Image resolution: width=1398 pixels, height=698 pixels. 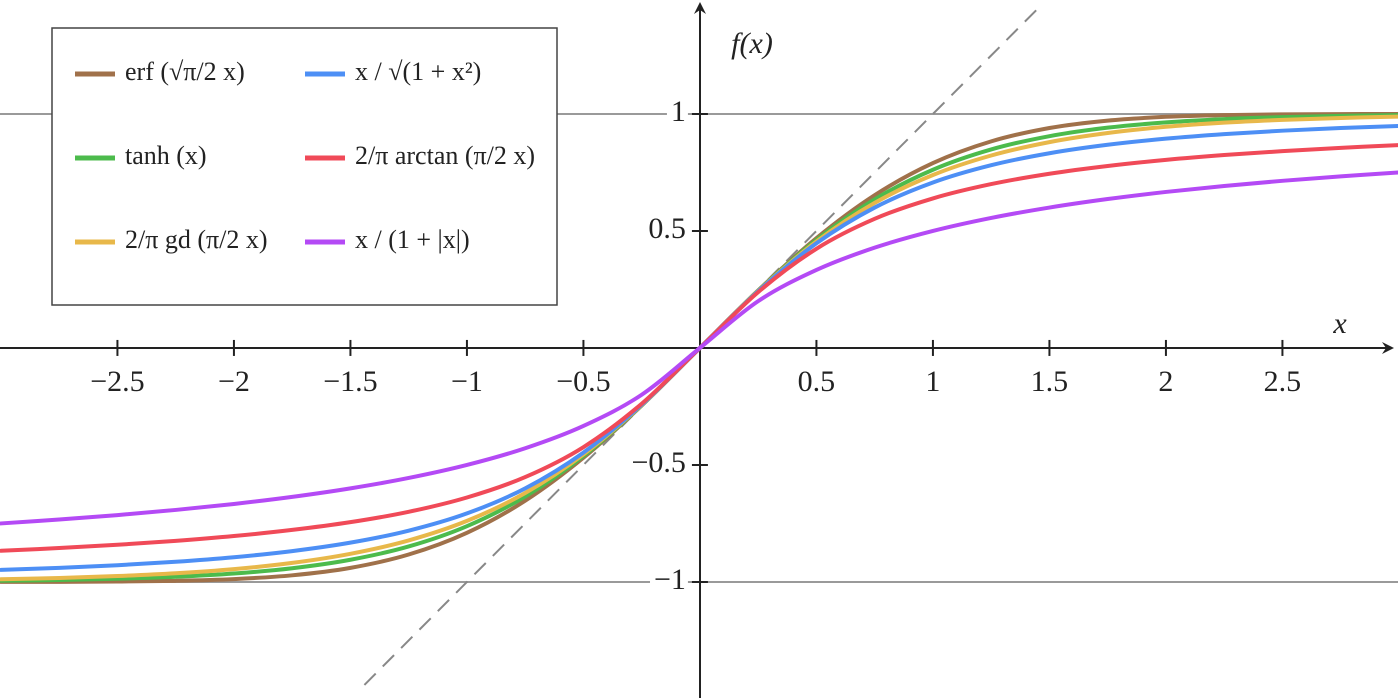 What do you see at coordinates (1339, 323) in the screenshot?
I see `x-axis-label: x` at bounding box center [1339, 323].